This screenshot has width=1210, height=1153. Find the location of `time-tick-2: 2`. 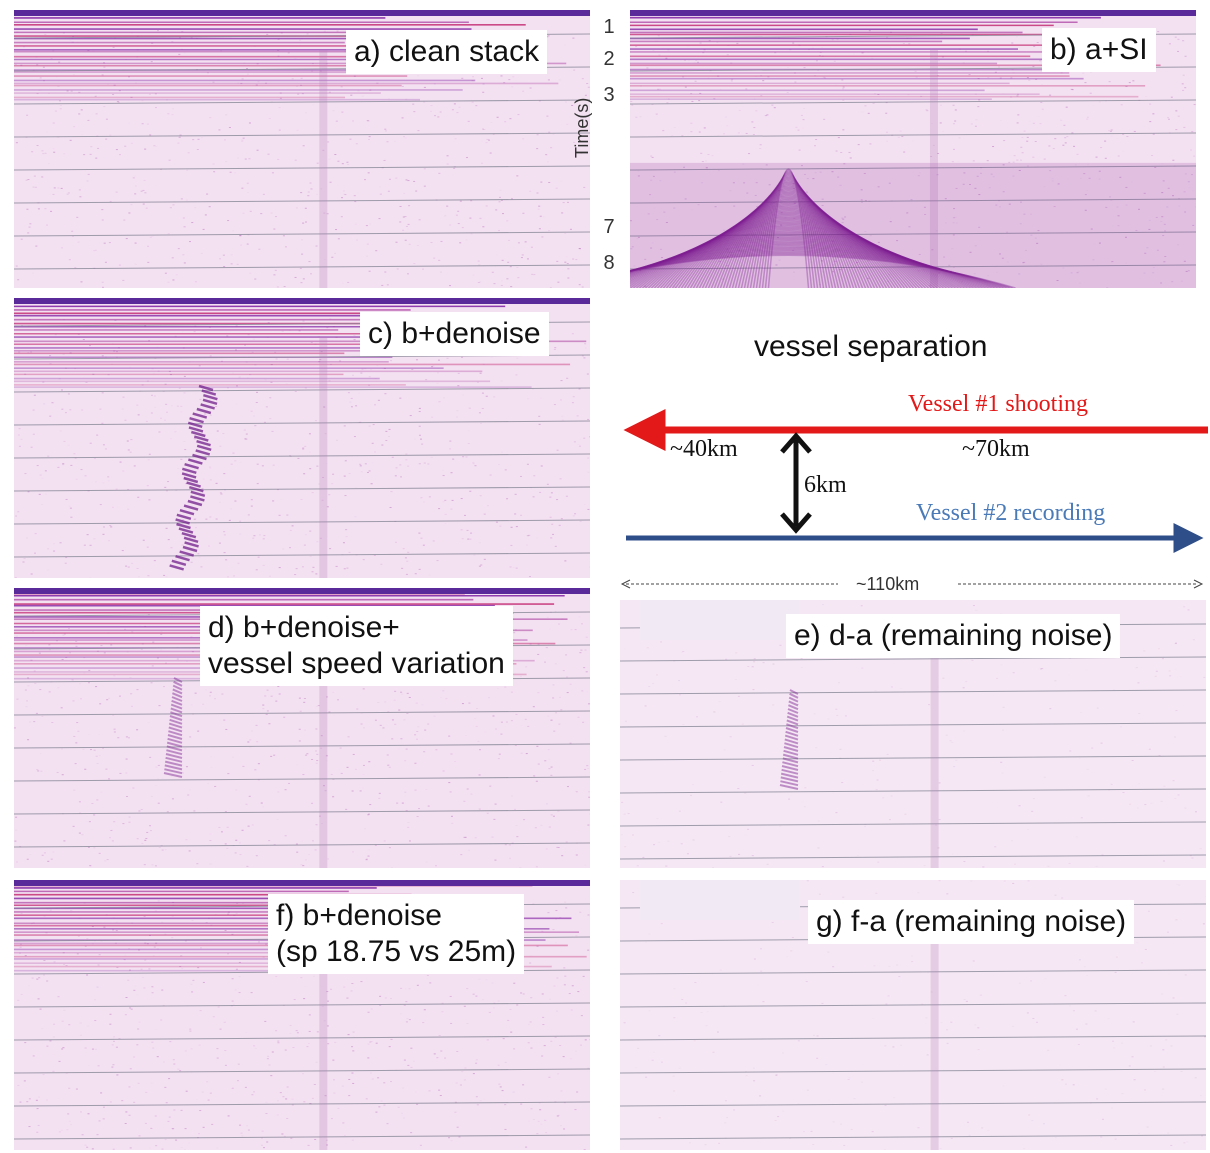

time-tick-2: 2 is located at coordinates (609, 59).